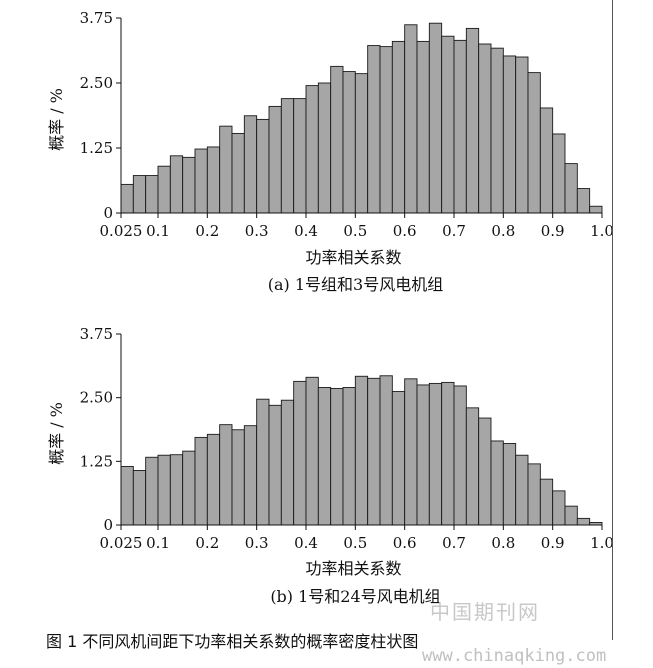  Describe the element at coordinates (353, 568) in the screenshot. I see `x-axis-label: 功率相关系数` at that location.